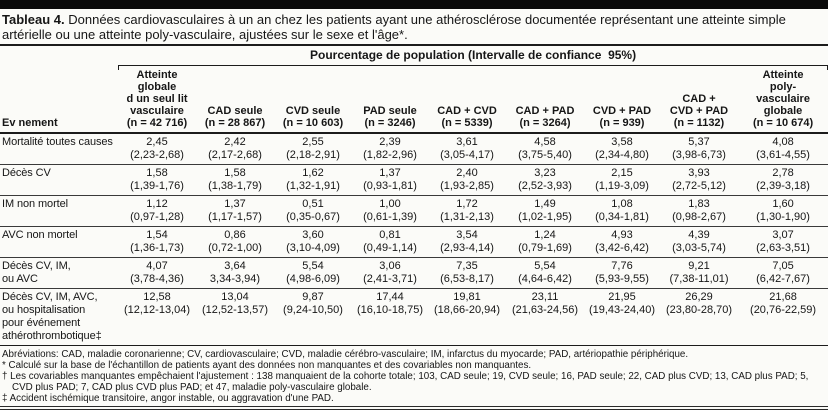 This screenshot has width=828, height=410. What do you see at coordinates (545, 279) in the screenshot?
I see `cell-confidence-interval: (4,64-6,42)` at bounding box center [545, 279].